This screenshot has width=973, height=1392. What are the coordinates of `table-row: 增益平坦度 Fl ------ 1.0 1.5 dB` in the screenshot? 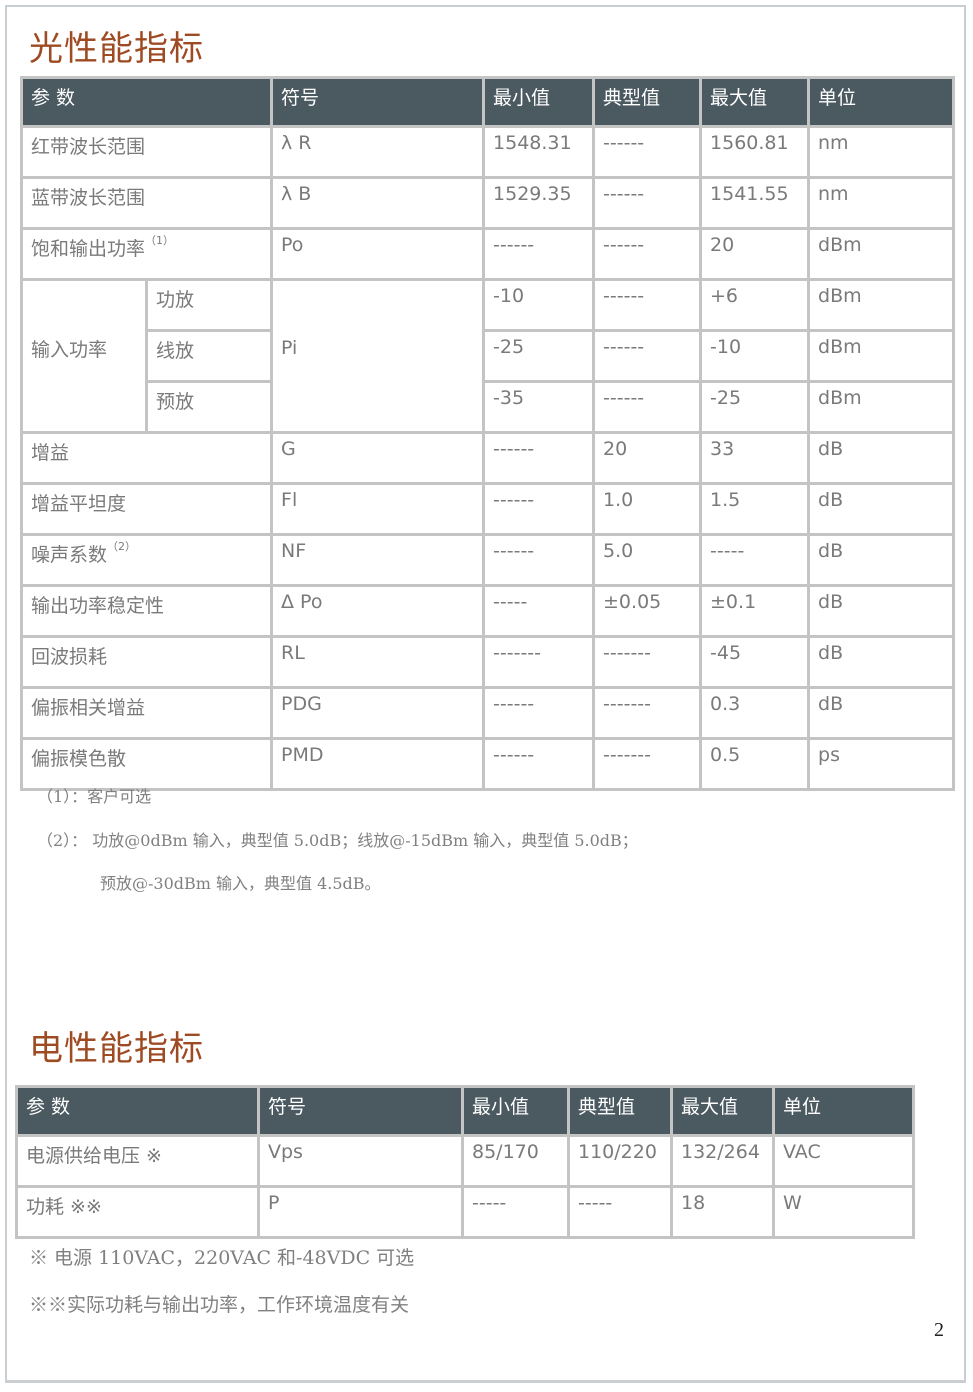 It's located at (487, 509).